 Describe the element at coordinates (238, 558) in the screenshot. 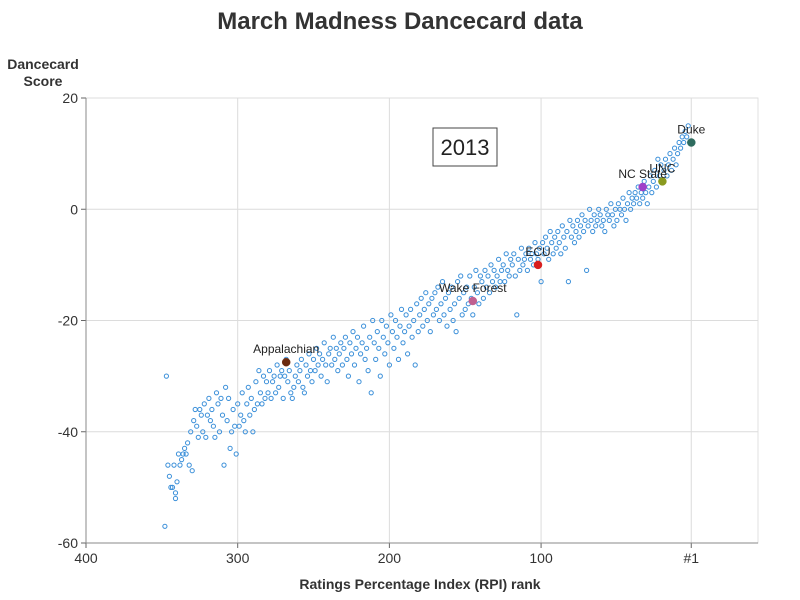

I see `x-tick-label: 300` at that location.